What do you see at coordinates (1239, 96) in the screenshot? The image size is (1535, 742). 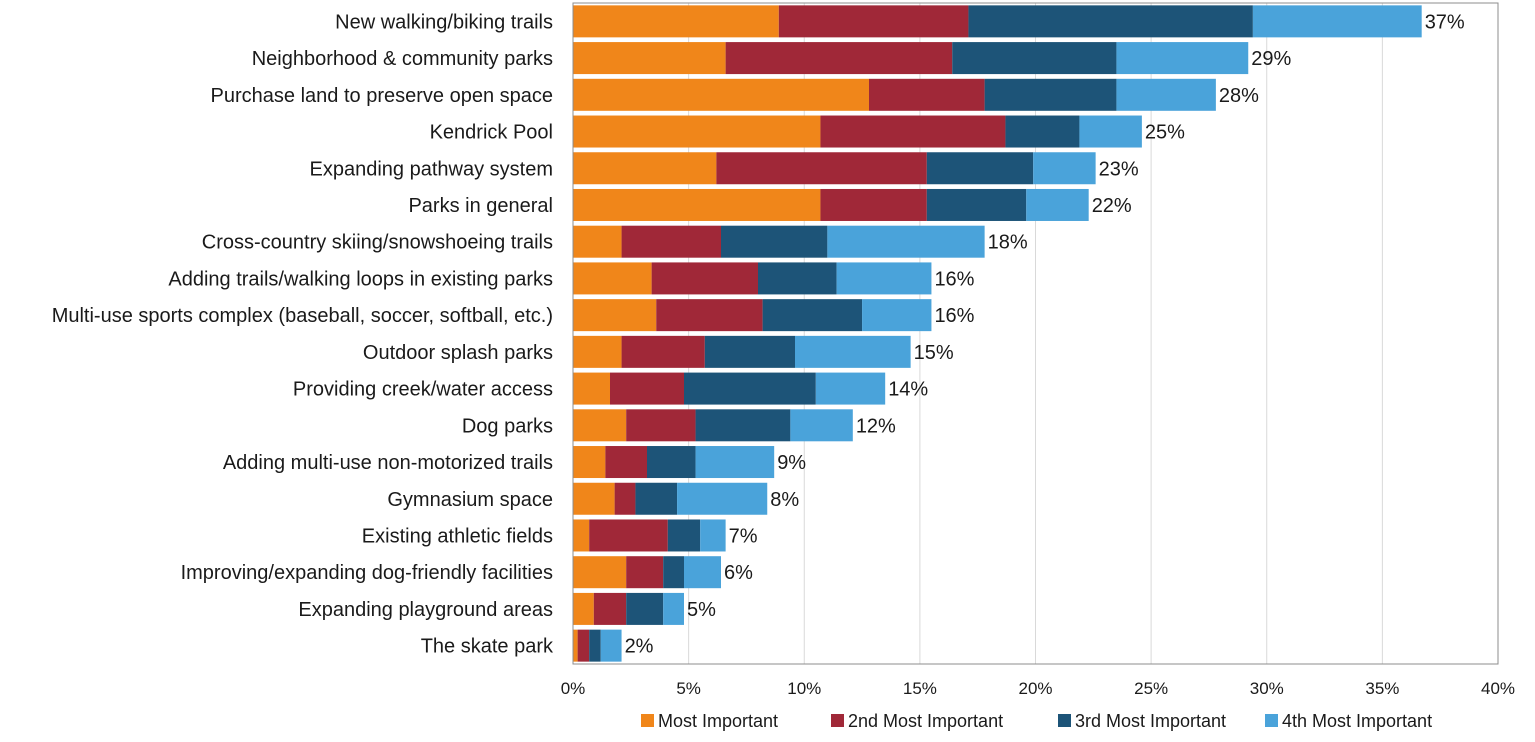 I see `total-label: 28%` at bounding box center [1239, 96].